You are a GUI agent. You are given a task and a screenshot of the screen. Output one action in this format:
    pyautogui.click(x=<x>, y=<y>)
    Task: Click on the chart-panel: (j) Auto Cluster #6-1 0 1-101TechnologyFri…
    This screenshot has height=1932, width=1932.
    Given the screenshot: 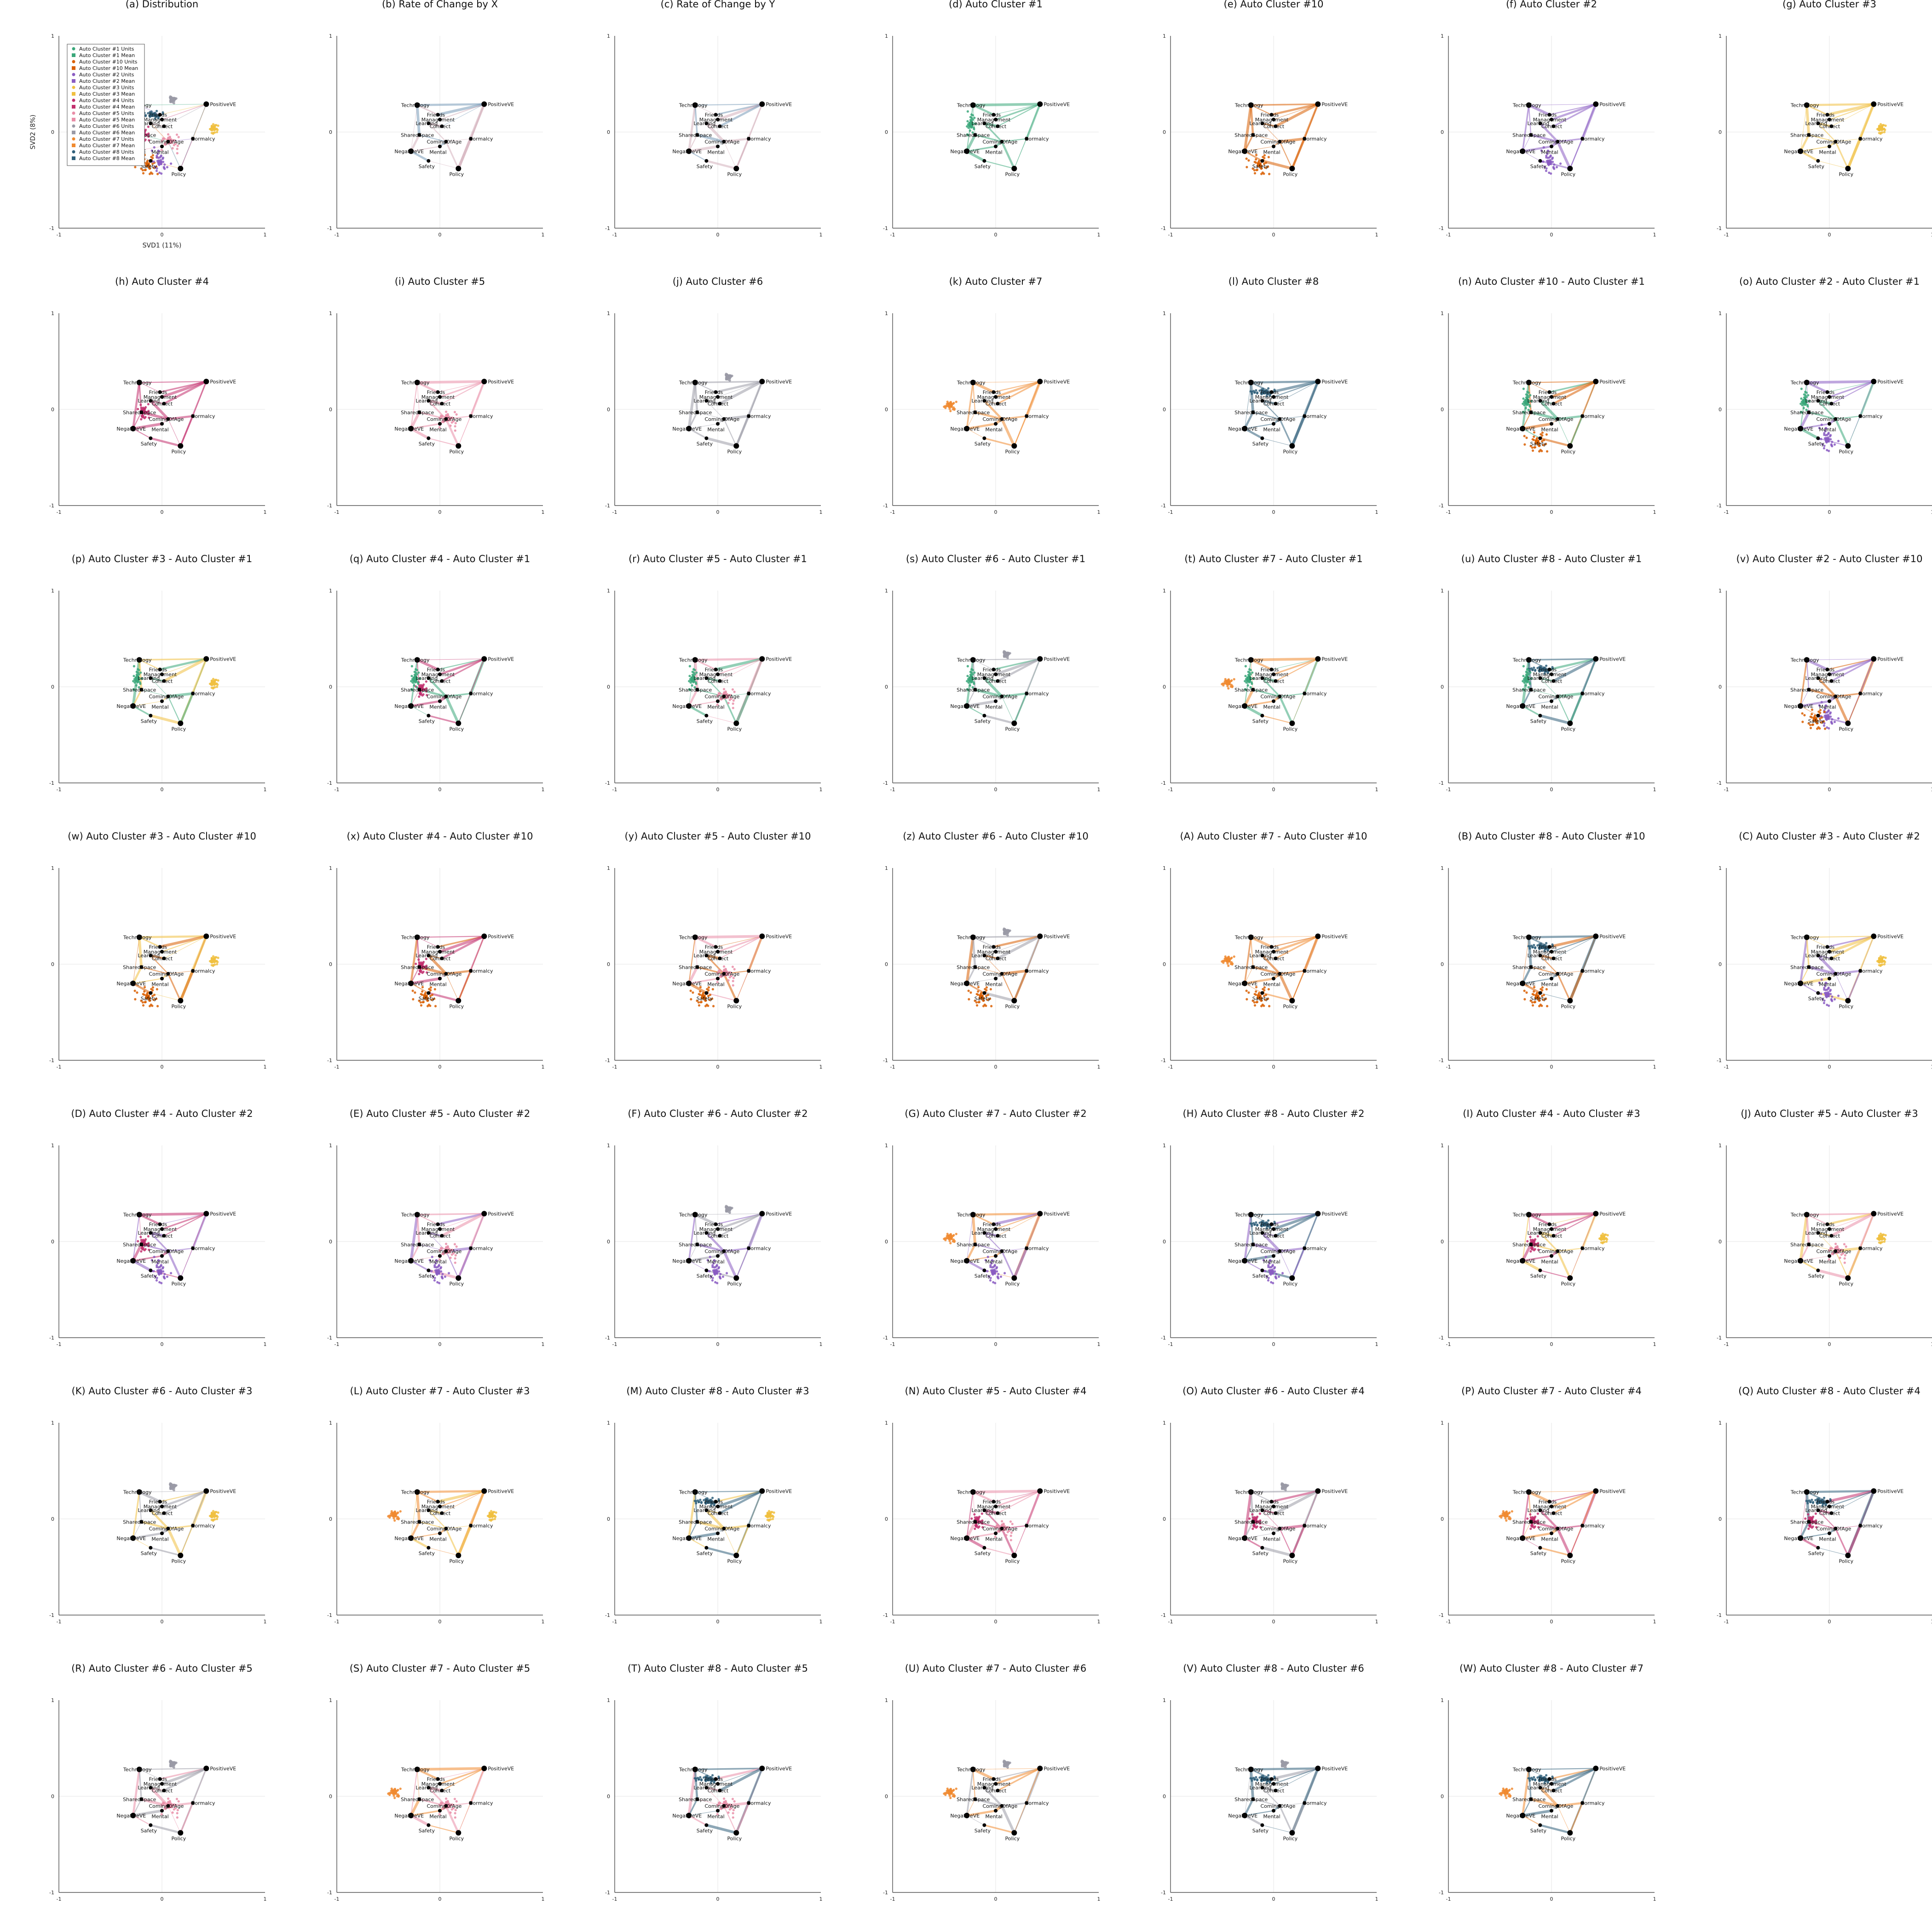 What is the action you would take?
    pyautogui.click(x=713, y=395)
    